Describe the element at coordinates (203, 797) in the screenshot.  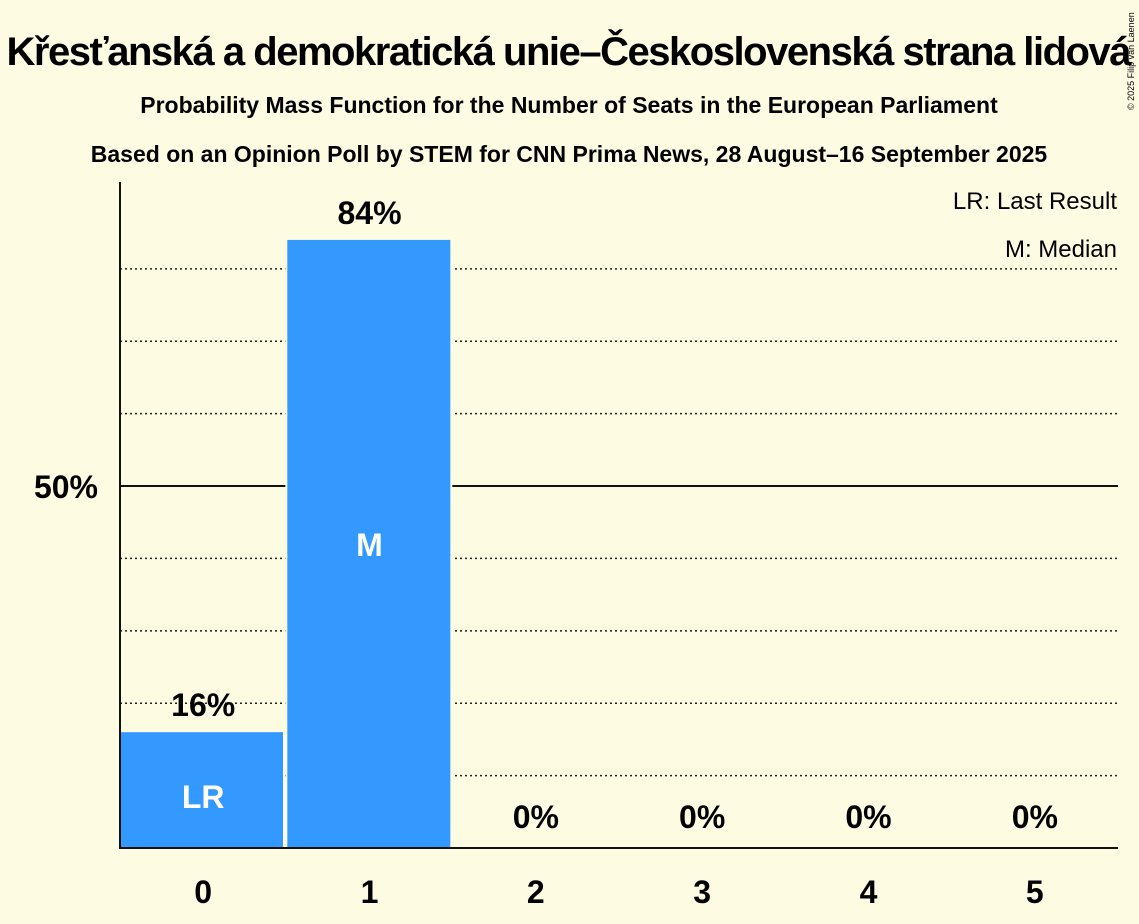
I see `inner-label-0: LR` at that location.